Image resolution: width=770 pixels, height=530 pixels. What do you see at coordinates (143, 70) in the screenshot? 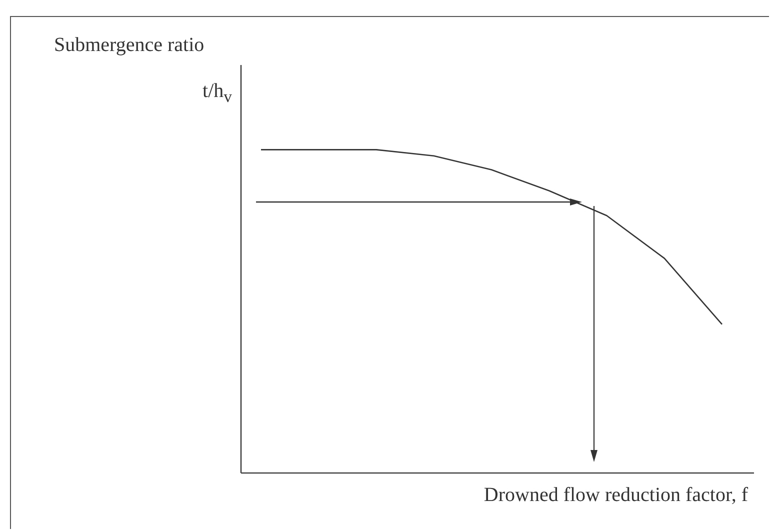
I see `text: Submergence ratio t/h$_{v}$` at bounding box center [143, 70].